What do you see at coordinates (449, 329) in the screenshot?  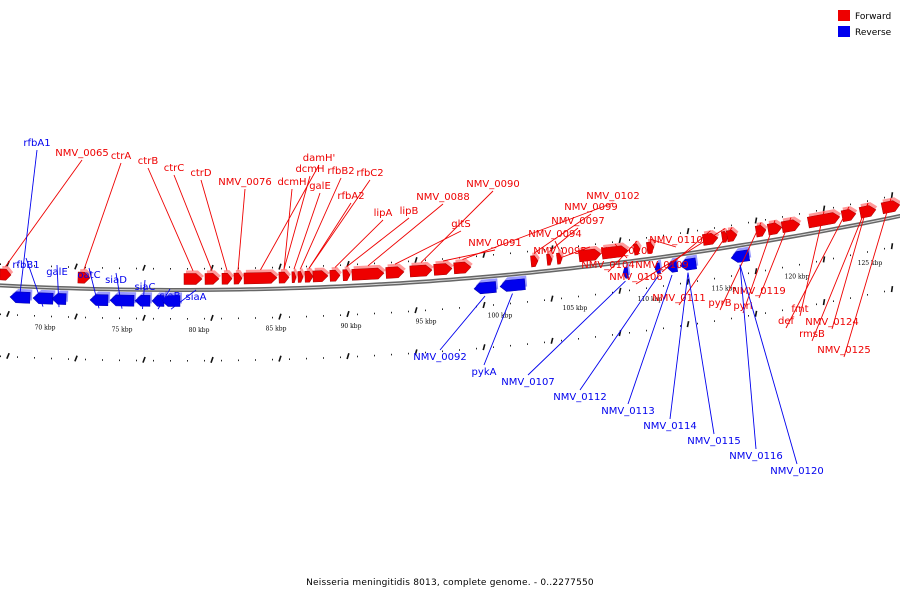 I see `gene-label: NMV_0092` at bounding box center [449, 329].